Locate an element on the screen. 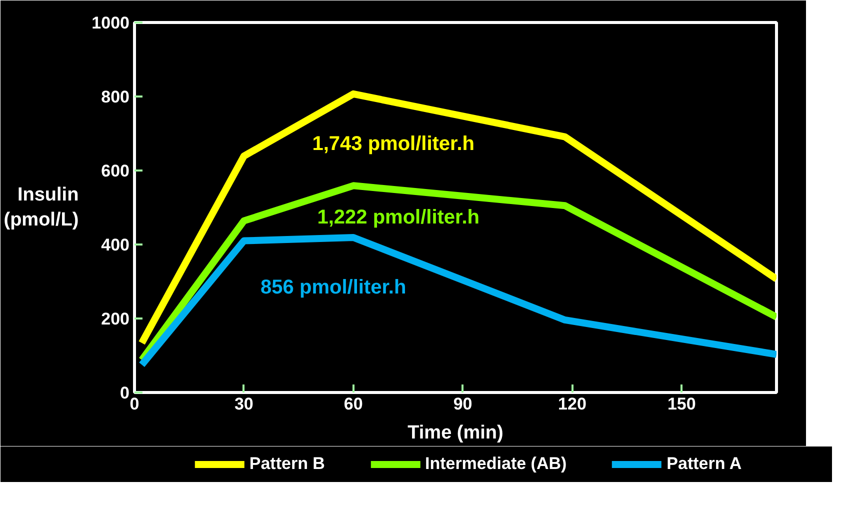 This screenshot has height=527, width=861. x-tick-label: 120 is located at coordinates (572, 404).